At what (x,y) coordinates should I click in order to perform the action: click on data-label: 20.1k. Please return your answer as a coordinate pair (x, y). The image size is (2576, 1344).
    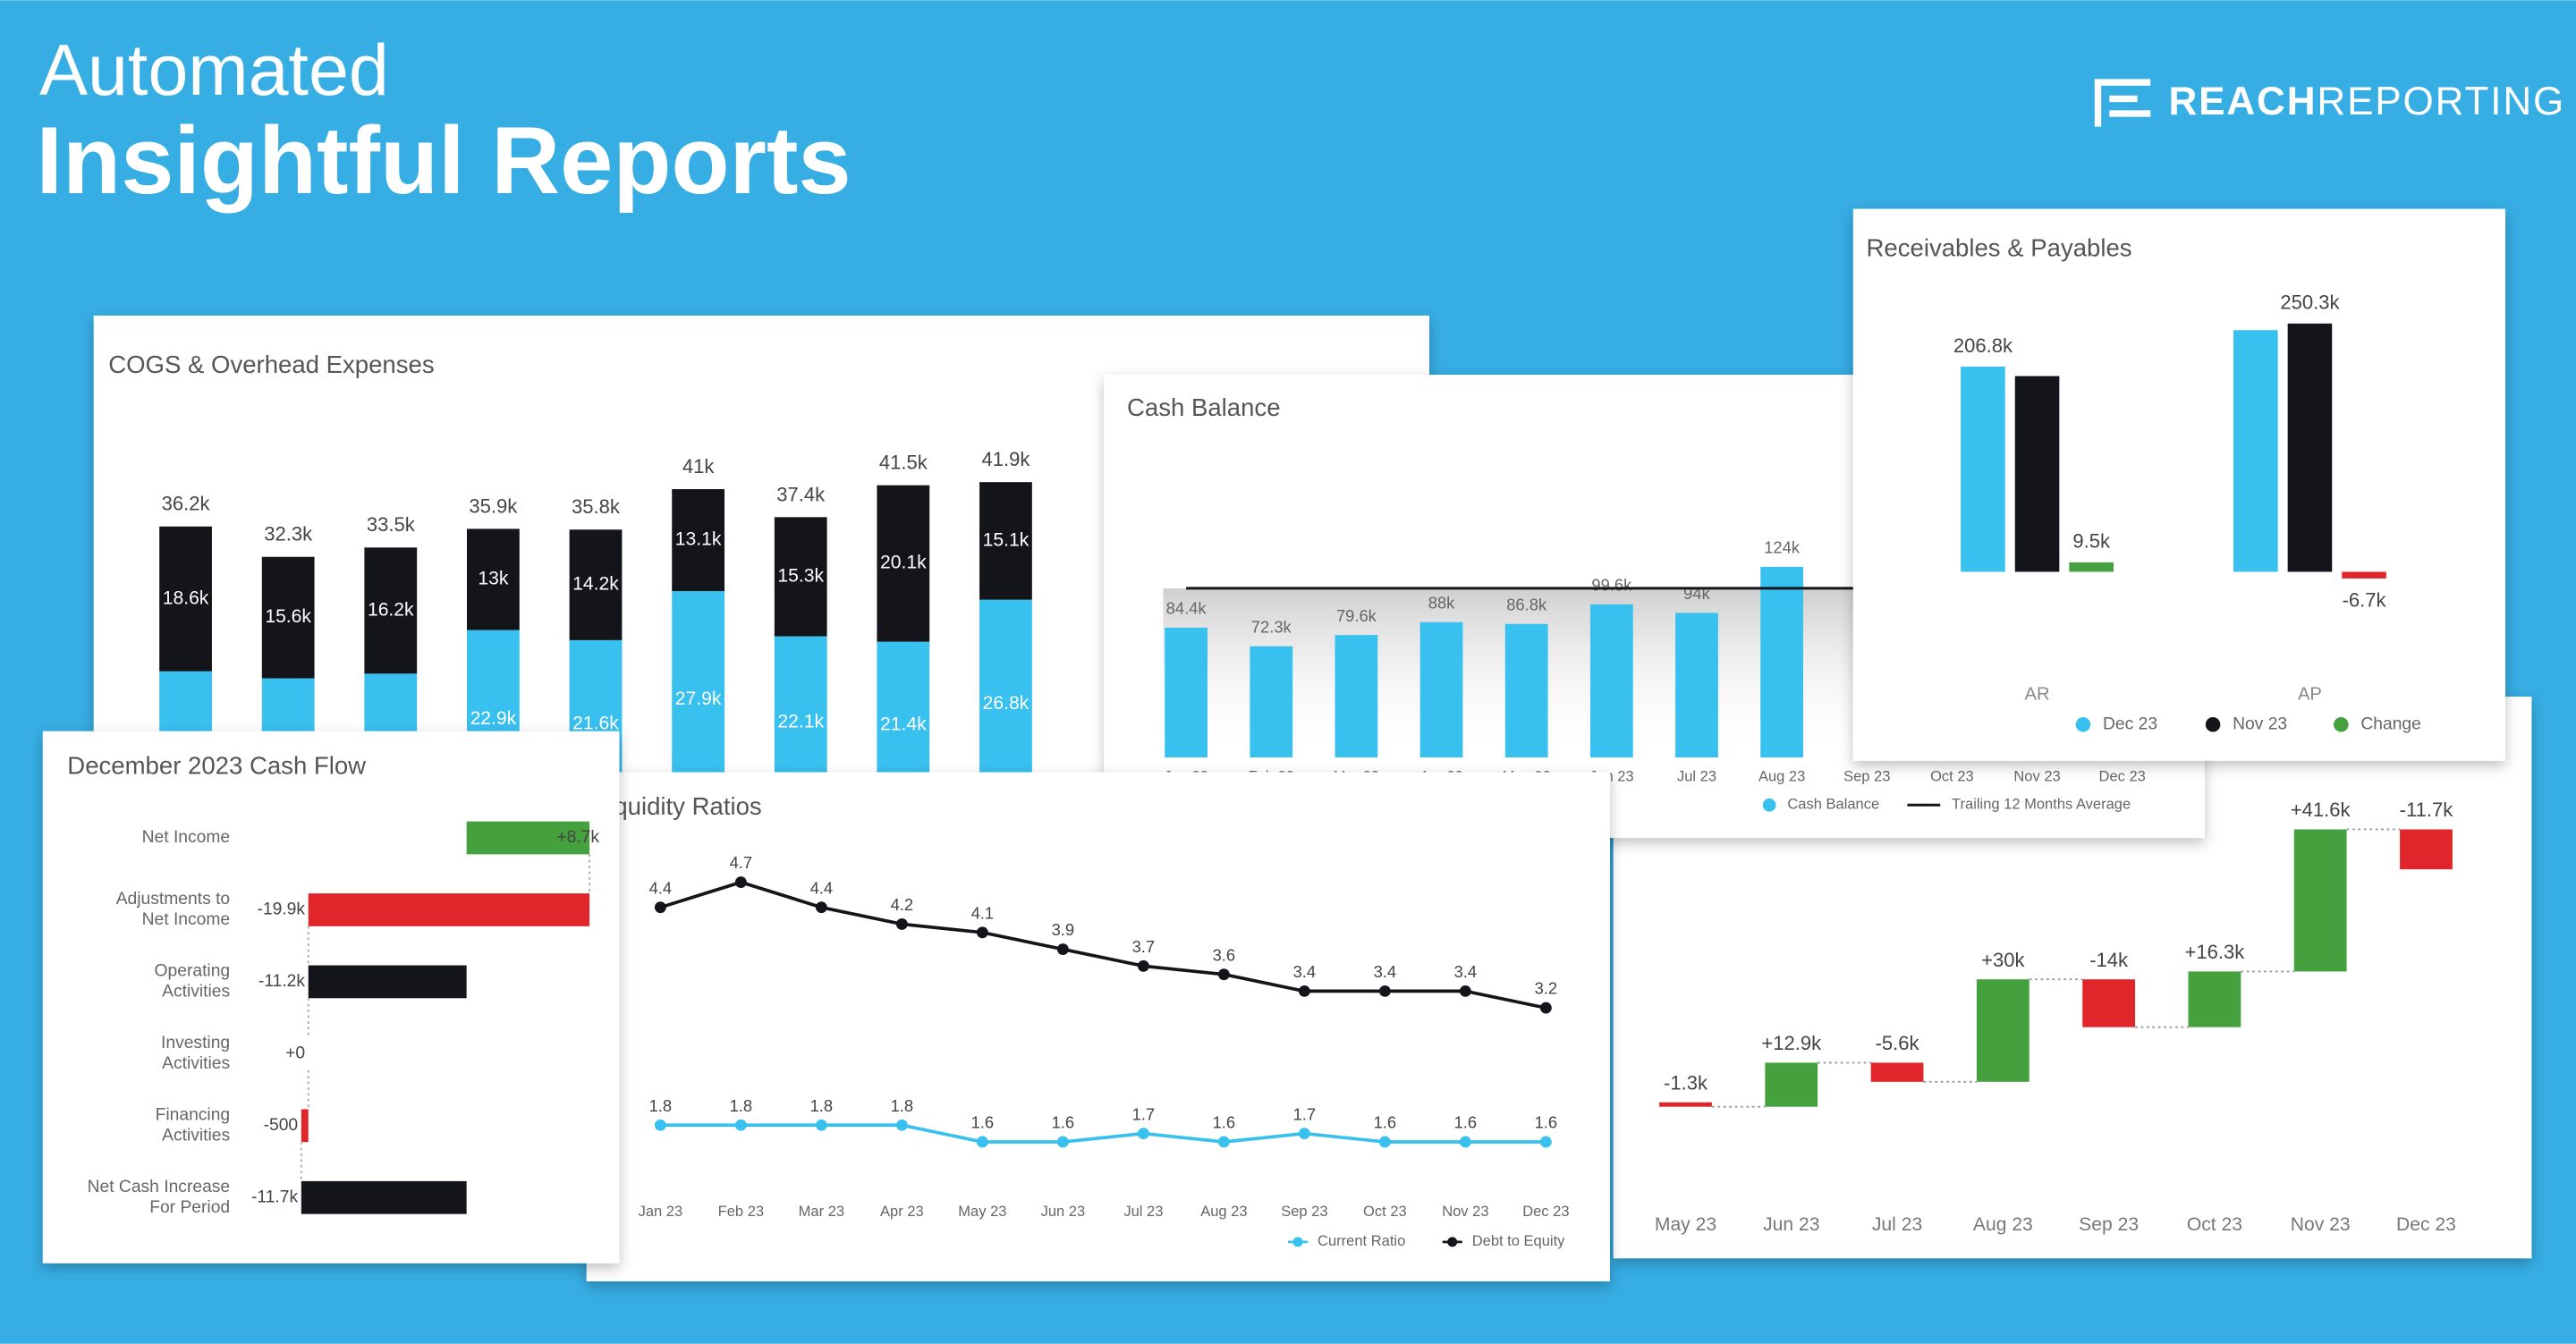
    Looking at the image, I should click on (903, 563).